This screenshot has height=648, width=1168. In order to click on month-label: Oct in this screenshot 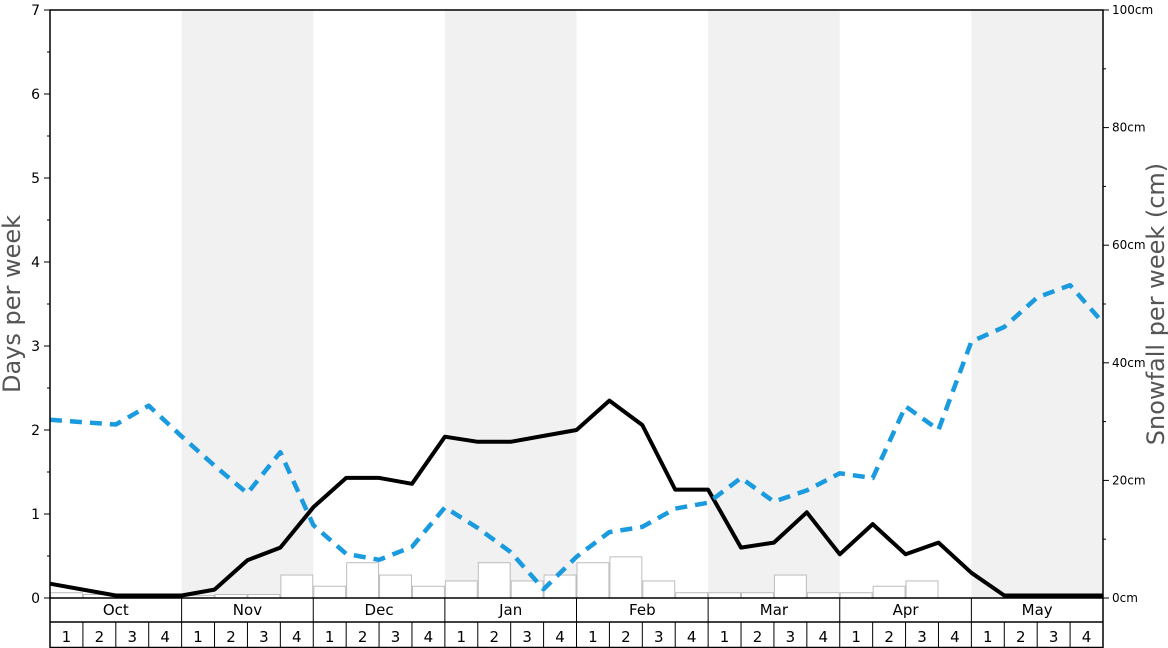, I will do `click(116, 610)`.